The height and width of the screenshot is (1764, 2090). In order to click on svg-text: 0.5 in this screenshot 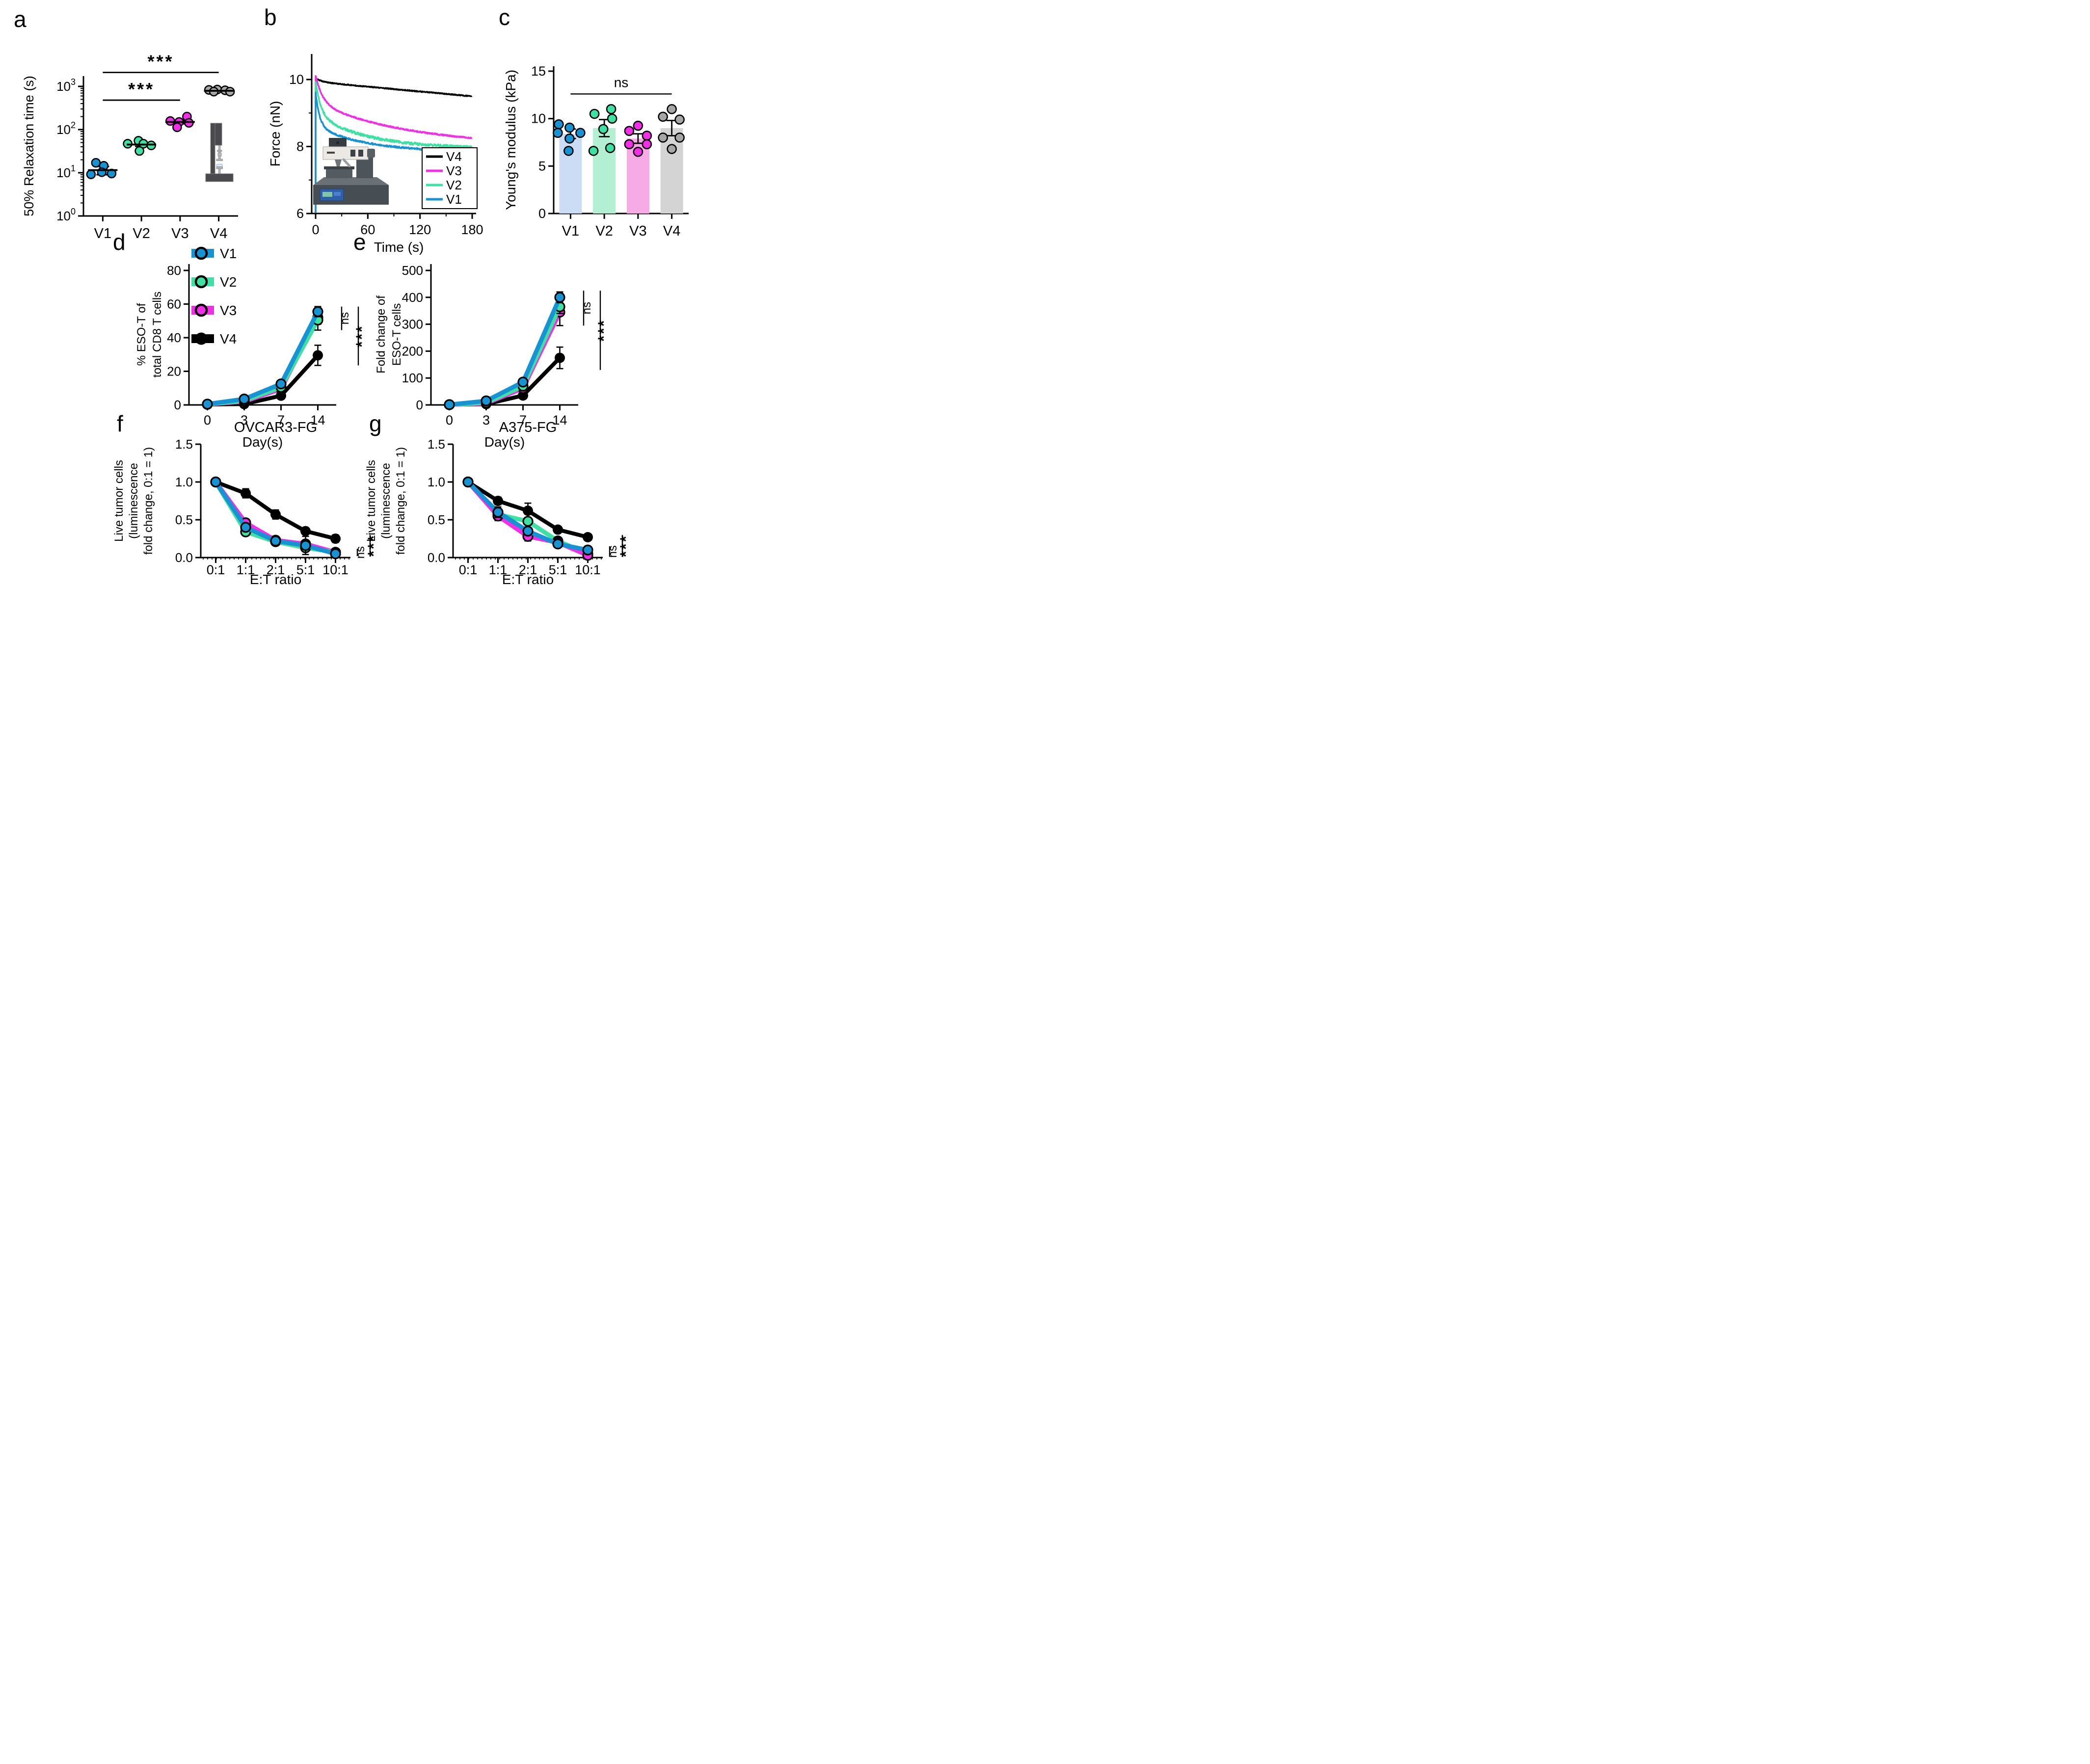, I will do `click(436, 519)`.